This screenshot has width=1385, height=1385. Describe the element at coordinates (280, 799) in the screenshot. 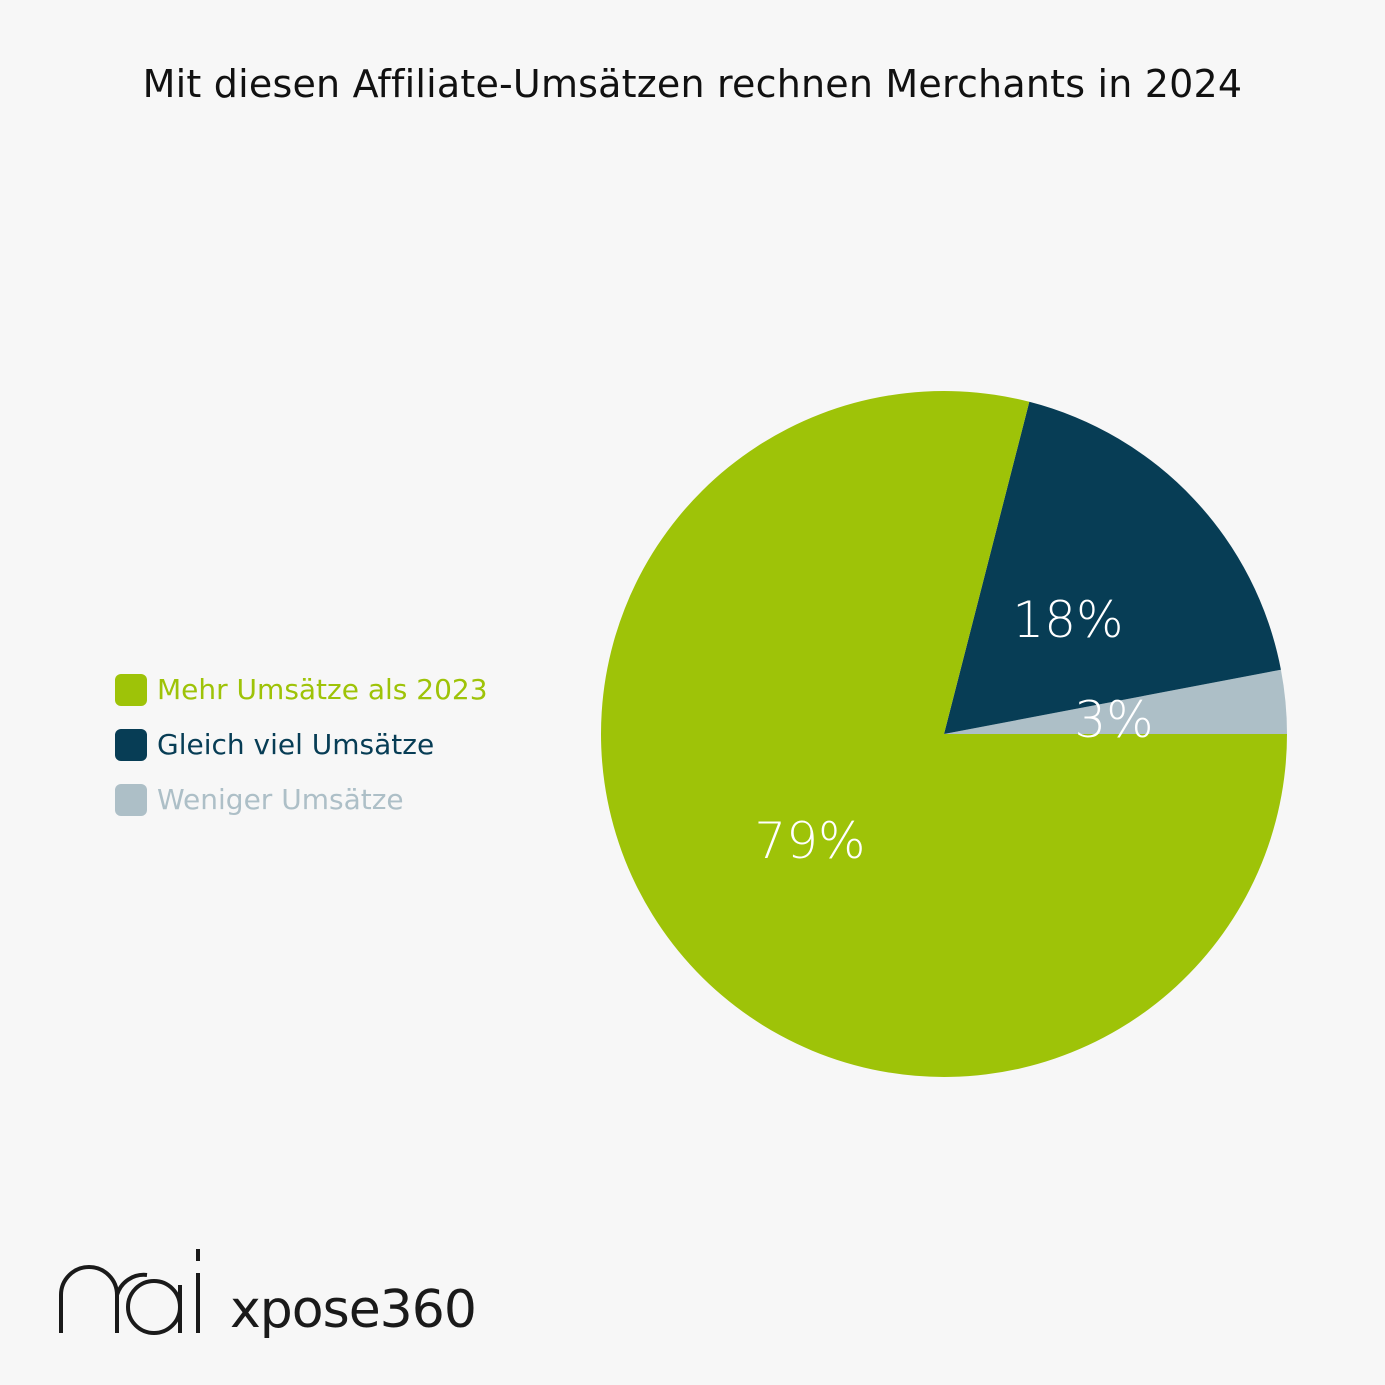

I see `legend-label-weniger: Weniger Umsätze` at that location.